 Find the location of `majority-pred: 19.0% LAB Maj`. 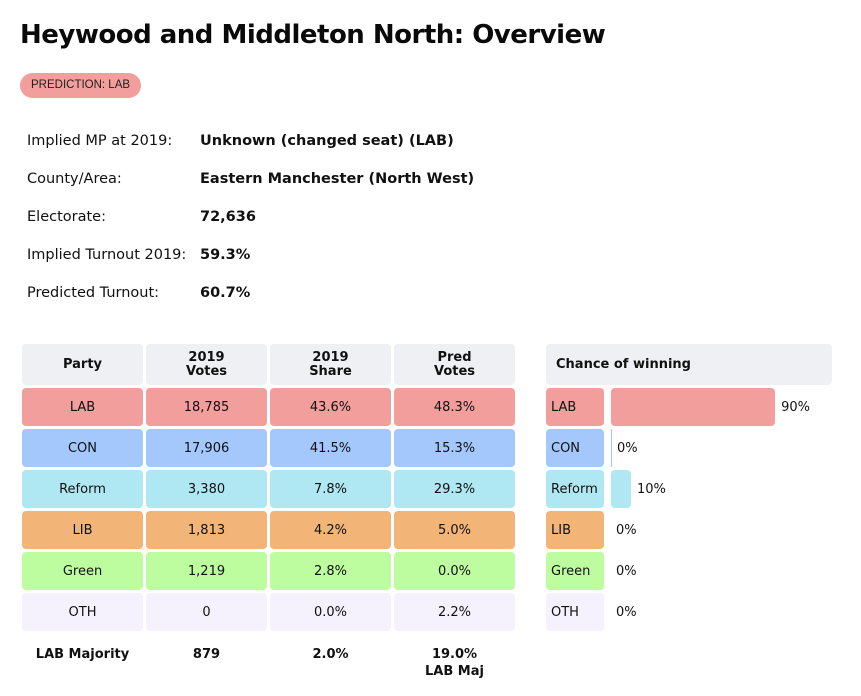

majority-pred: 19.0% LAB Maj is located at coordinates (454, 663).